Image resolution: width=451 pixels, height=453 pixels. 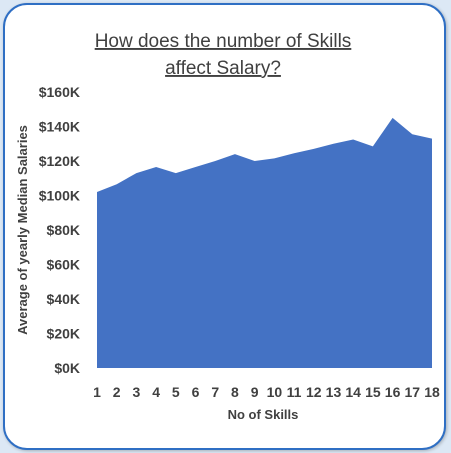 What do you see at coordinates (59, 196) in the screenshot?
I see `y-tick-label: $100K` at bounding box center [59, 196].